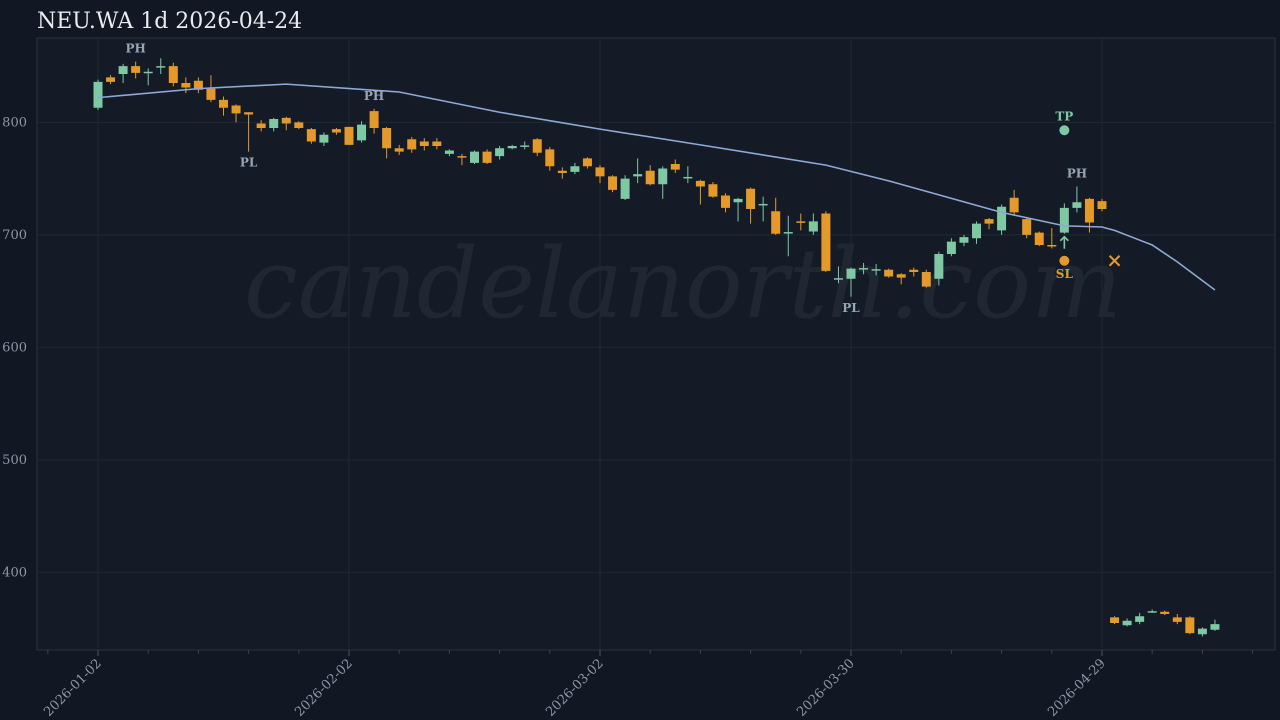 The width and height of the screenshot is (1280, 720). What do you see at coordinates (1064, 116) in the screenshot?
I see `take-profit-label: TP` at bounding box center [1064, 116].